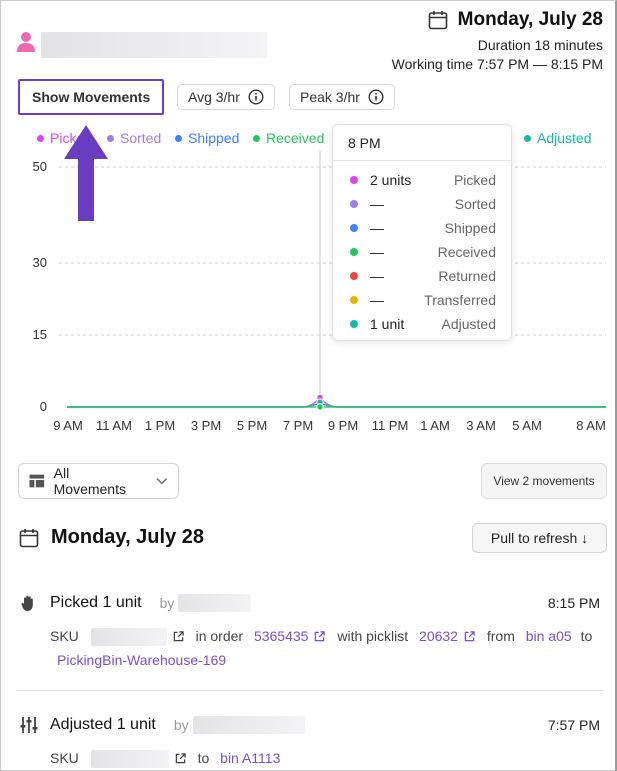 The height and width of the screenshot is (771, 617). Describe the element at coordinates (320, 407) in the screenshot. I see `data-point-received` at that location.